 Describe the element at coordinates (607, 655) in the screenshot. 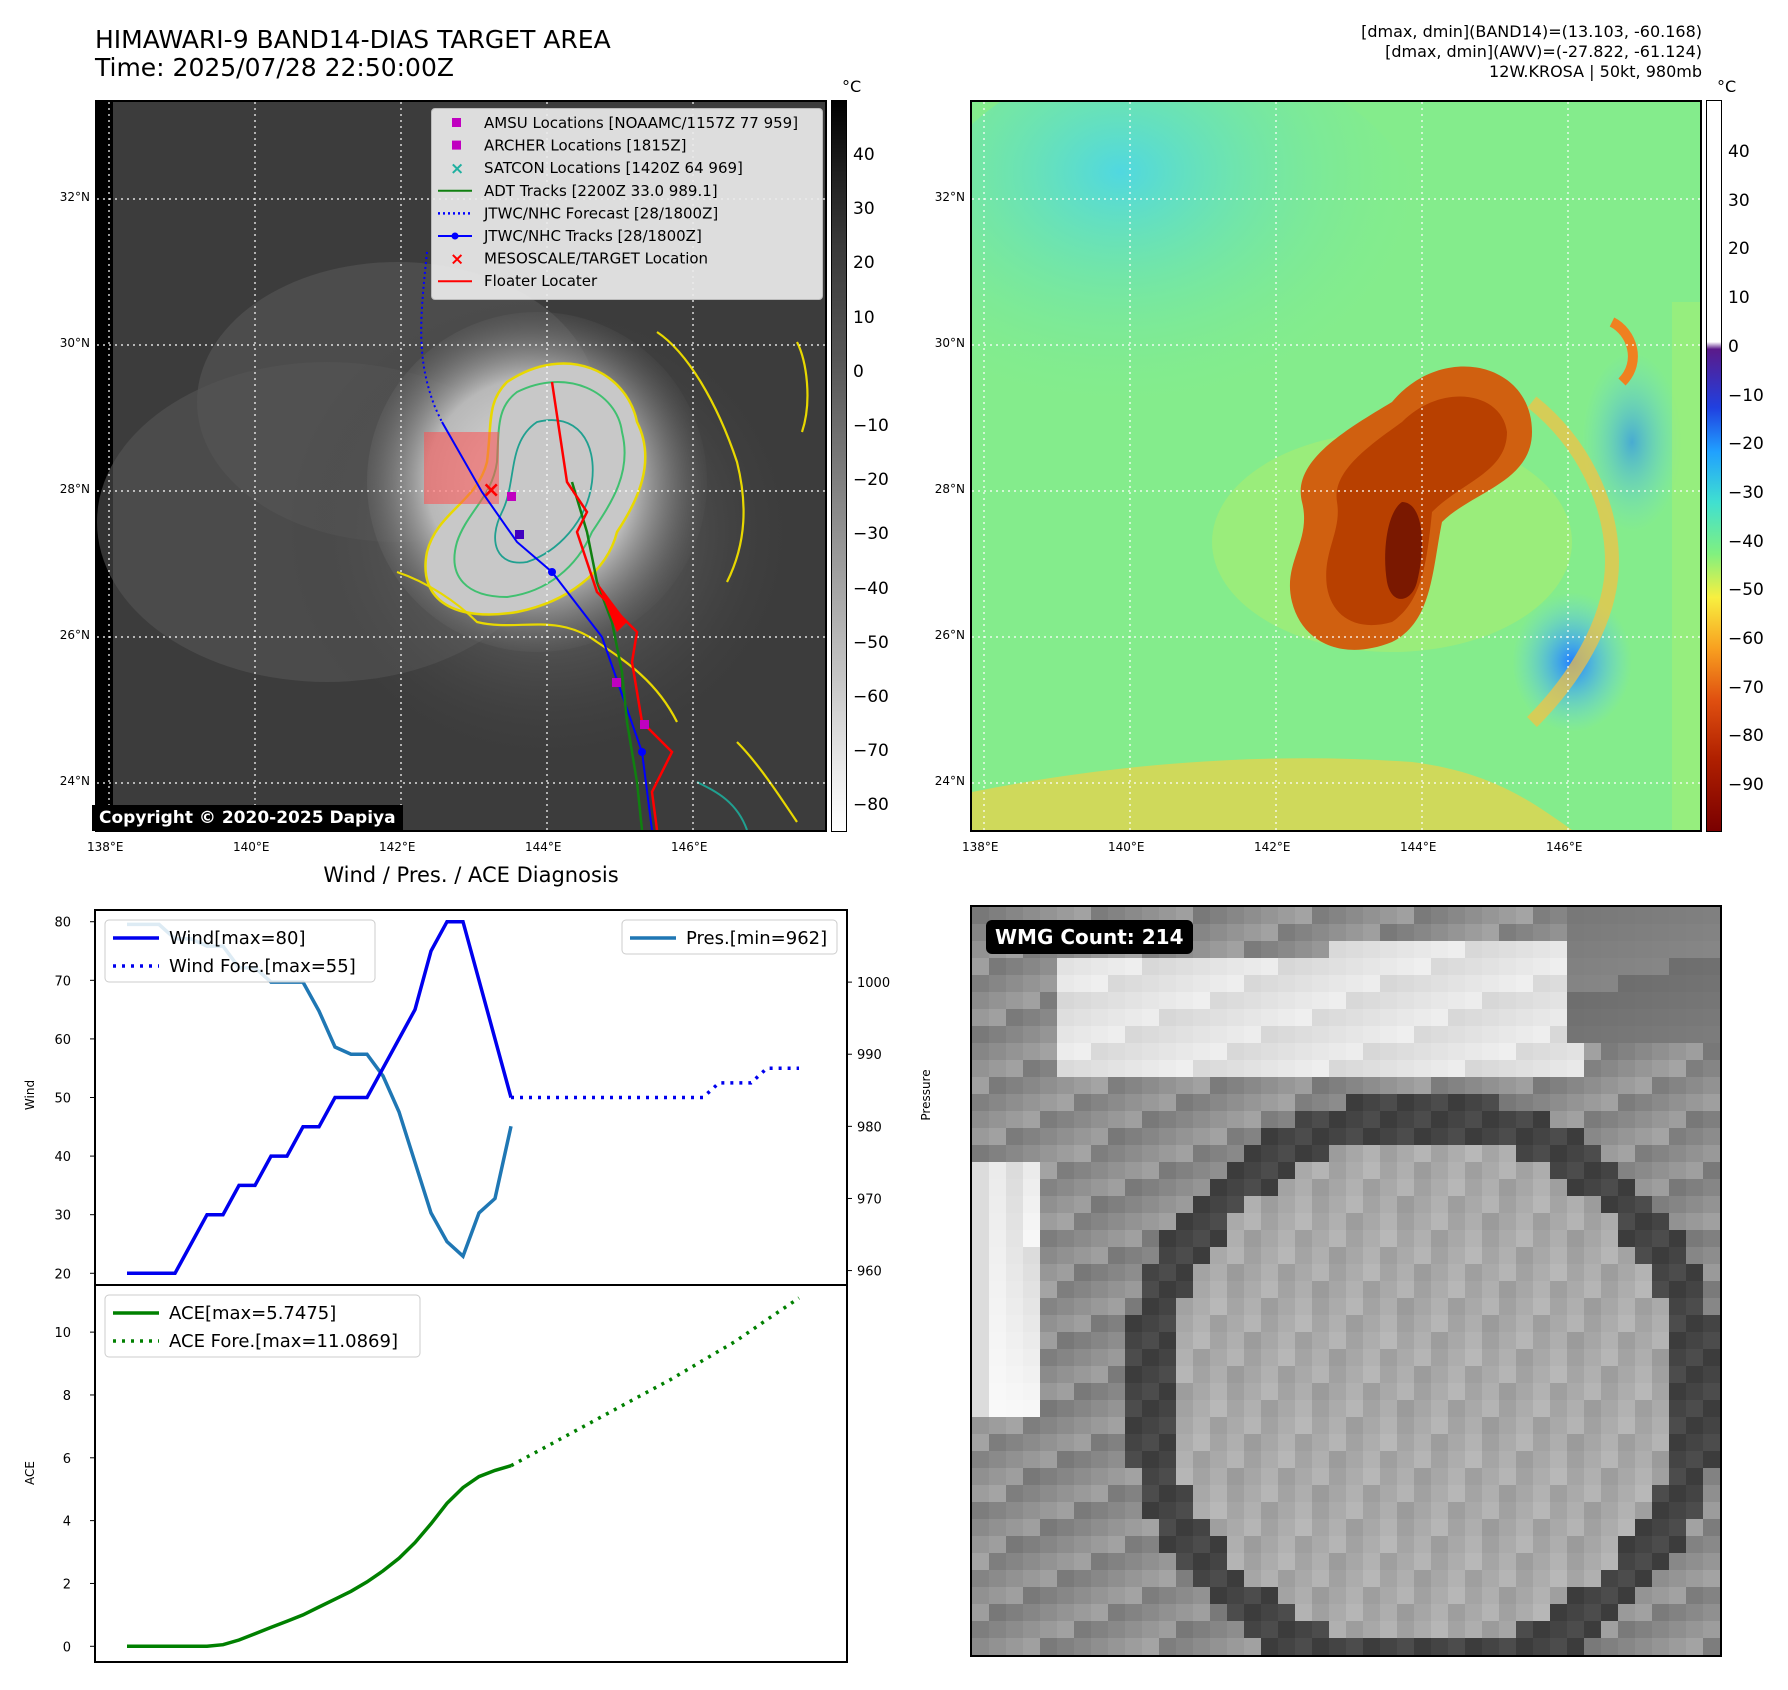

I see `adt-track` at that location.